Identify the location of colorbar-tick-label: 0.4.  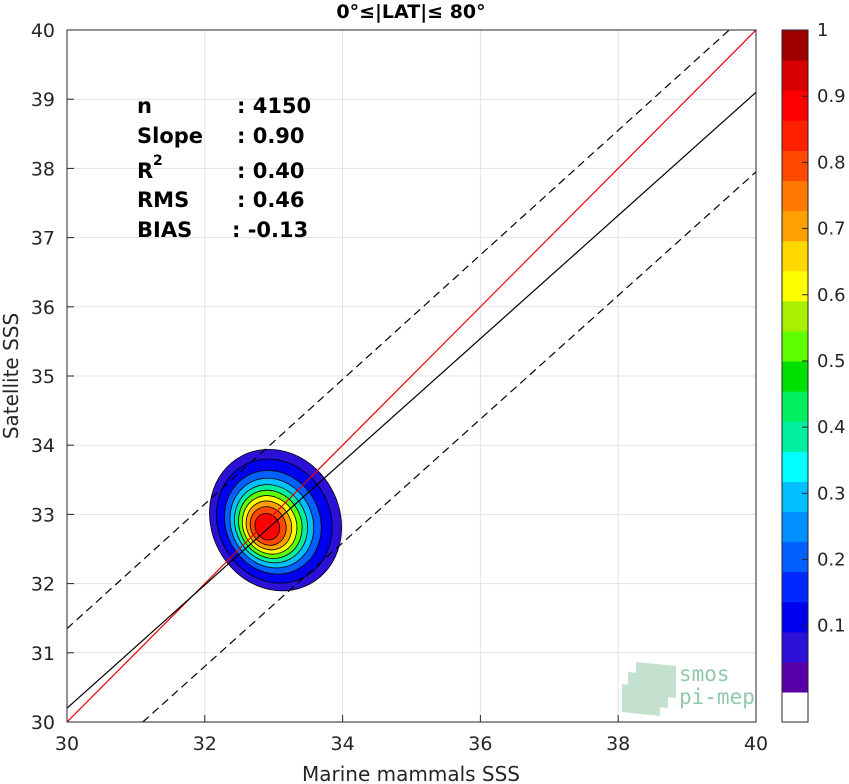
(831, 427).